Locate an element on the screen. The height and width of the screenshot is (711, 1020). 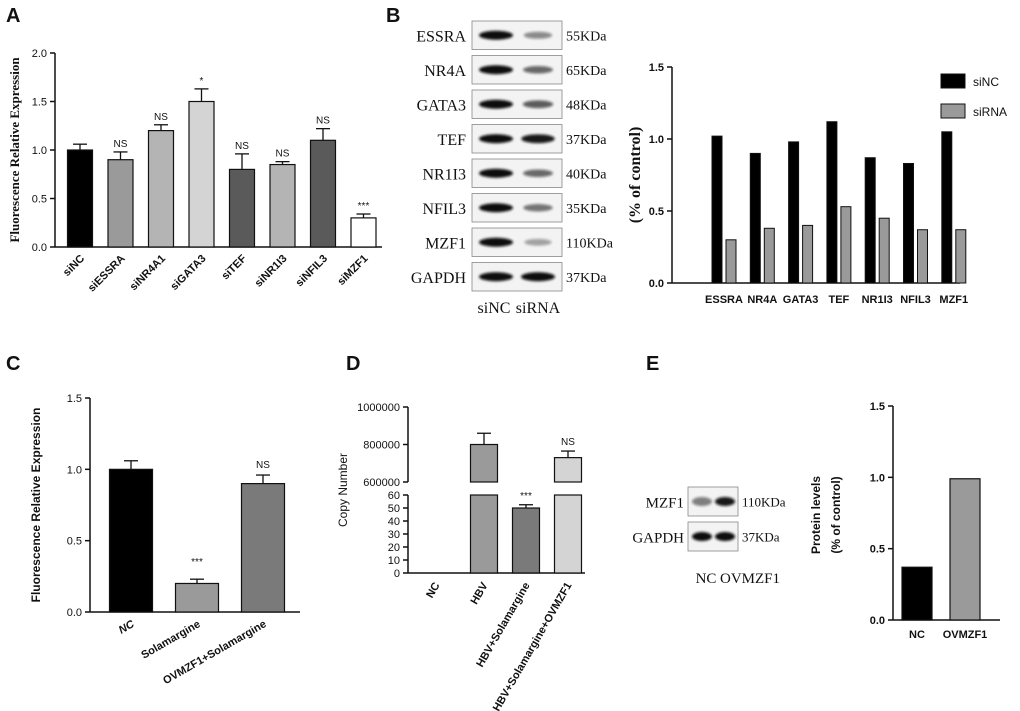
panel-d-x-tick-label: HBV is located at coordinates (480, 593).